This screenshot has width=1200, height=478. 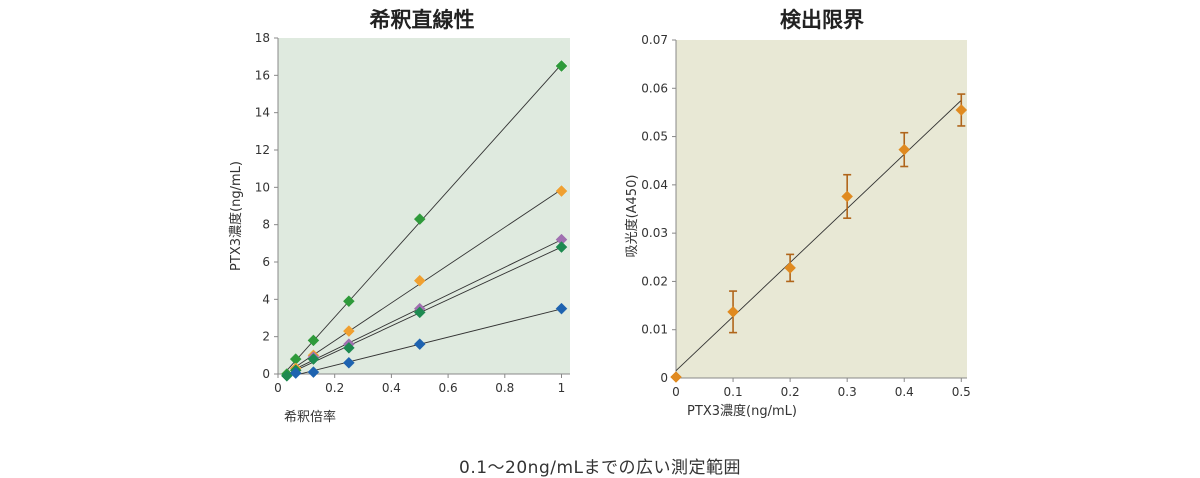 What do you see at coordinates (262, 150) in the screenshot?
I see `y-tick-label: 12` at bounding box center [262, 150].